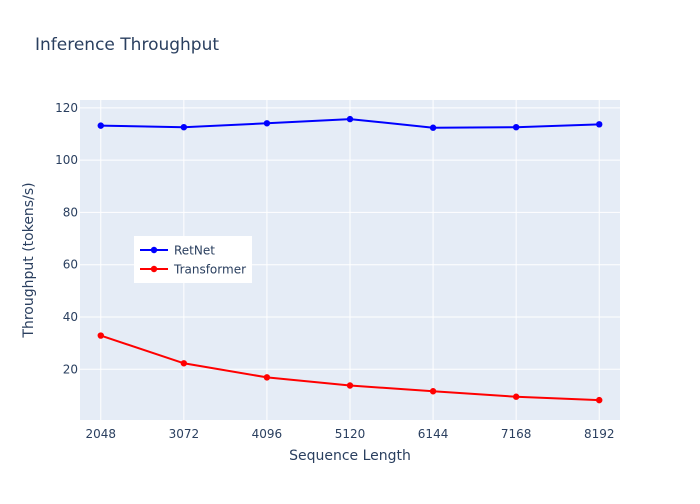 This screenshot has width=700, height=504. Describe the element at coordinates (154, 269) in the screenshot. I see `legend-marker-transformer` at that location.